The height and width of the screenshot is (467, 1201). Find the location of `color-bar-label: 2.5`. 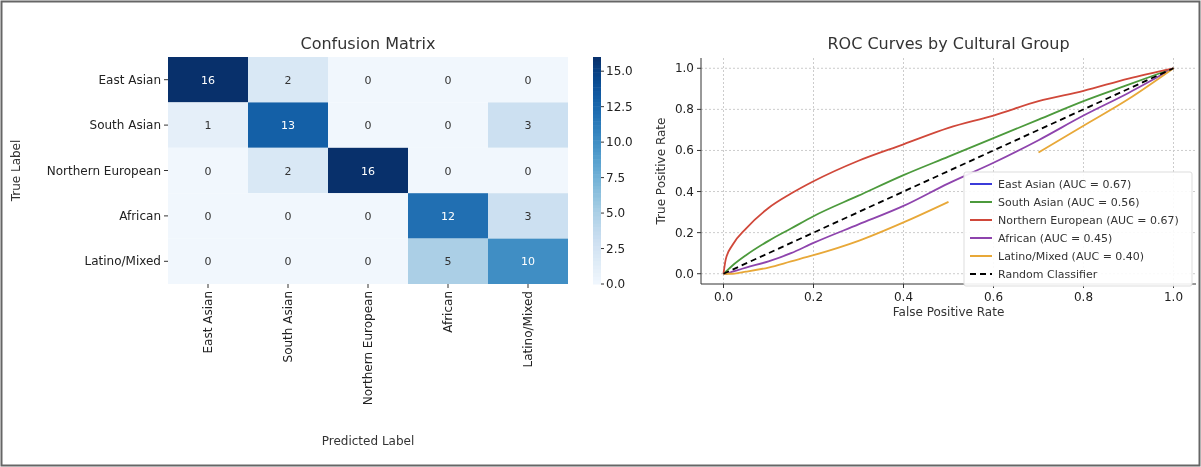

color-bar-label: 2.5 is located at coordinates (616, 248).